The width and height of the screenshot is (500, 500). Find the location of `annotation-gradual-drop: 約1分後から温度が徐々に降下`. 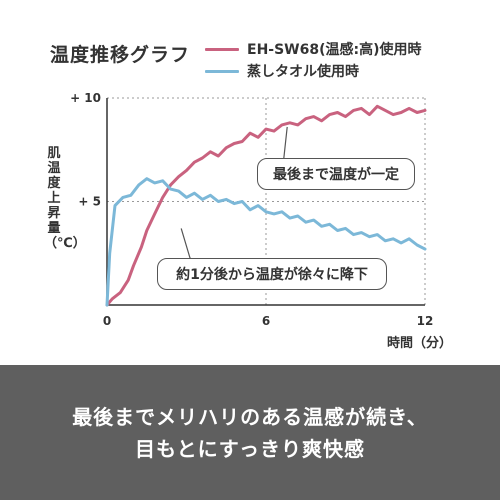

annotation-gradual-drop: 約1分後から温度が徐々に降下 is located at coordinates (272, 274).